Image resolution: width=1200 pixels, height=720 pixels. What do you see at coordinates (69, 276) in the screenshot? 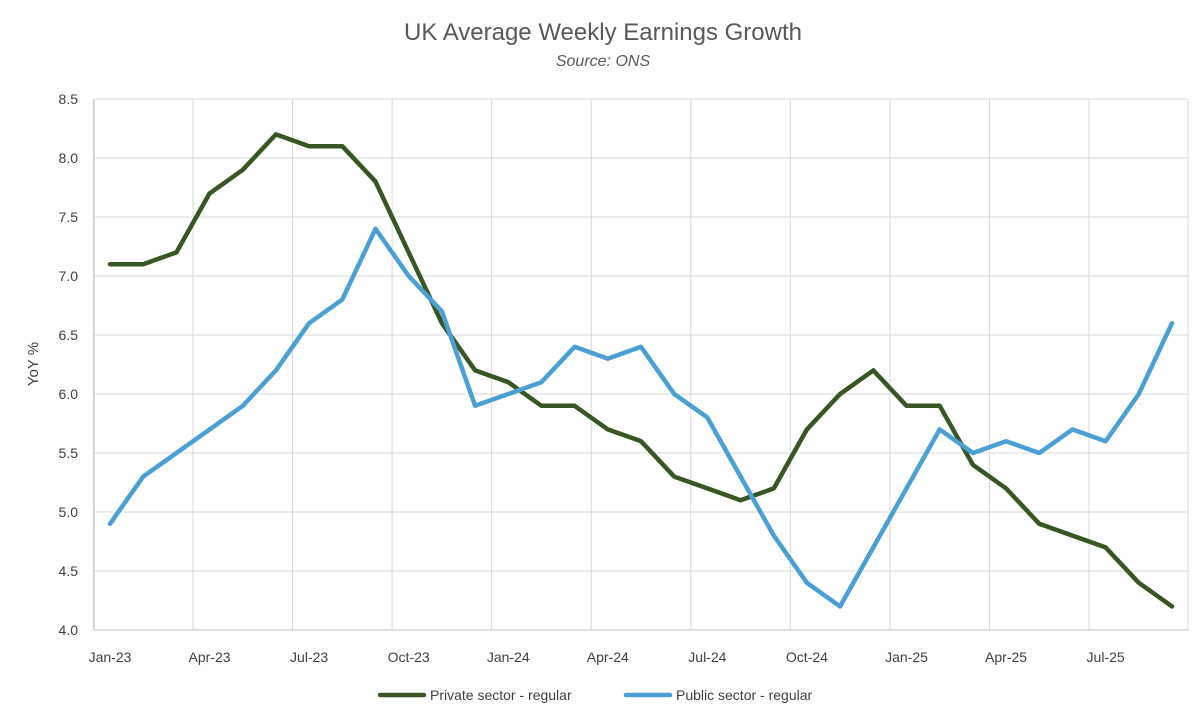
I see `y-tick-label: 7.0` at bounding box center [69, 276].